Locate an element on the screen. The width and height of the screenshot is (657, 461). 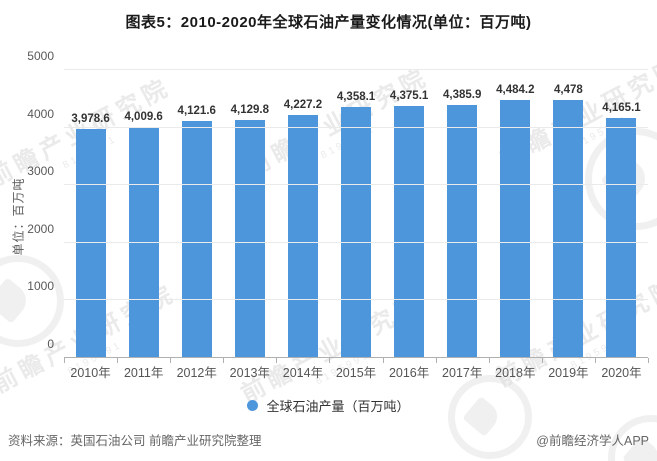
bar-column: 4,009.6 is located at coordinates (143, 214).